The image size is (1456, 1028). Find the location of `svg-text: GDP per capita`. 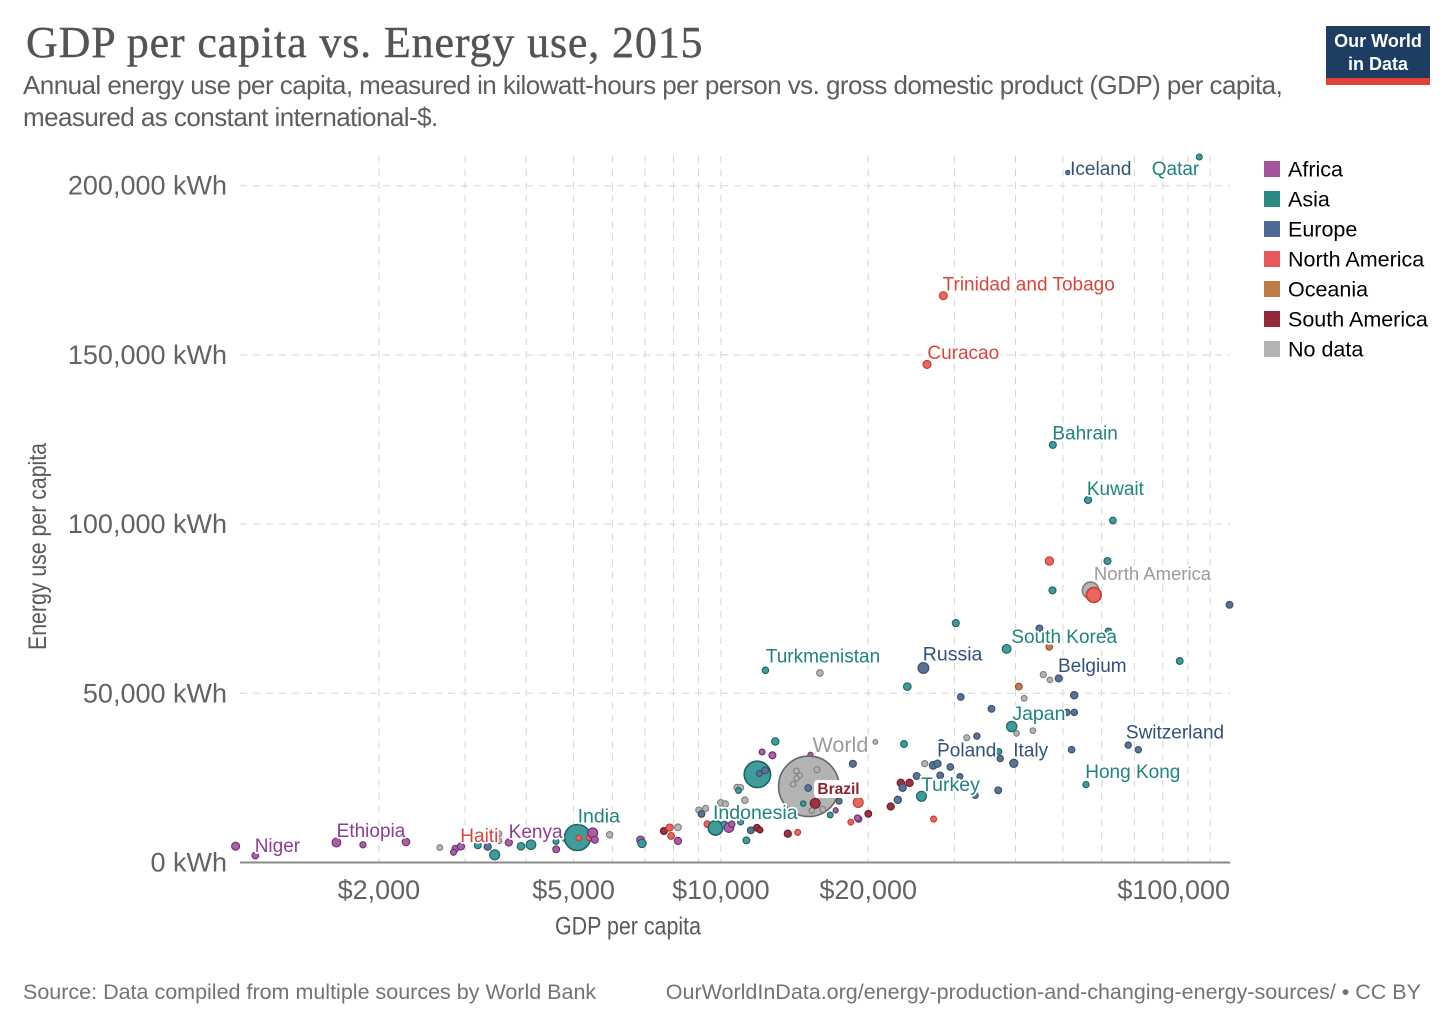

svg-text: GDP per capita is located at coordinates (628, 927).